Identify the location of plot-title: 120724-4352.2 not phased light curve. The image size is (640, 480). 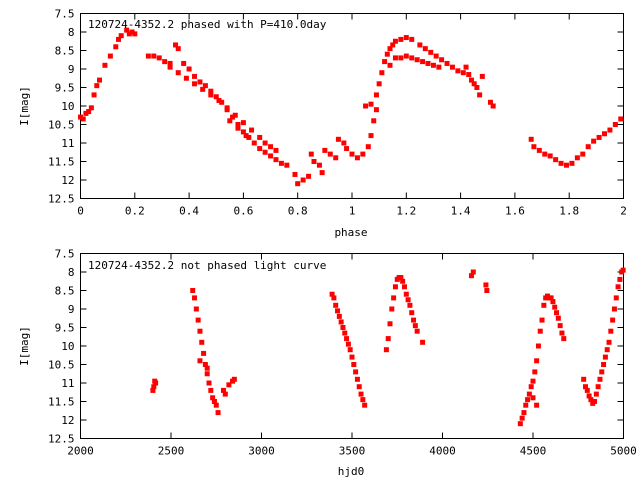
(207, 265).